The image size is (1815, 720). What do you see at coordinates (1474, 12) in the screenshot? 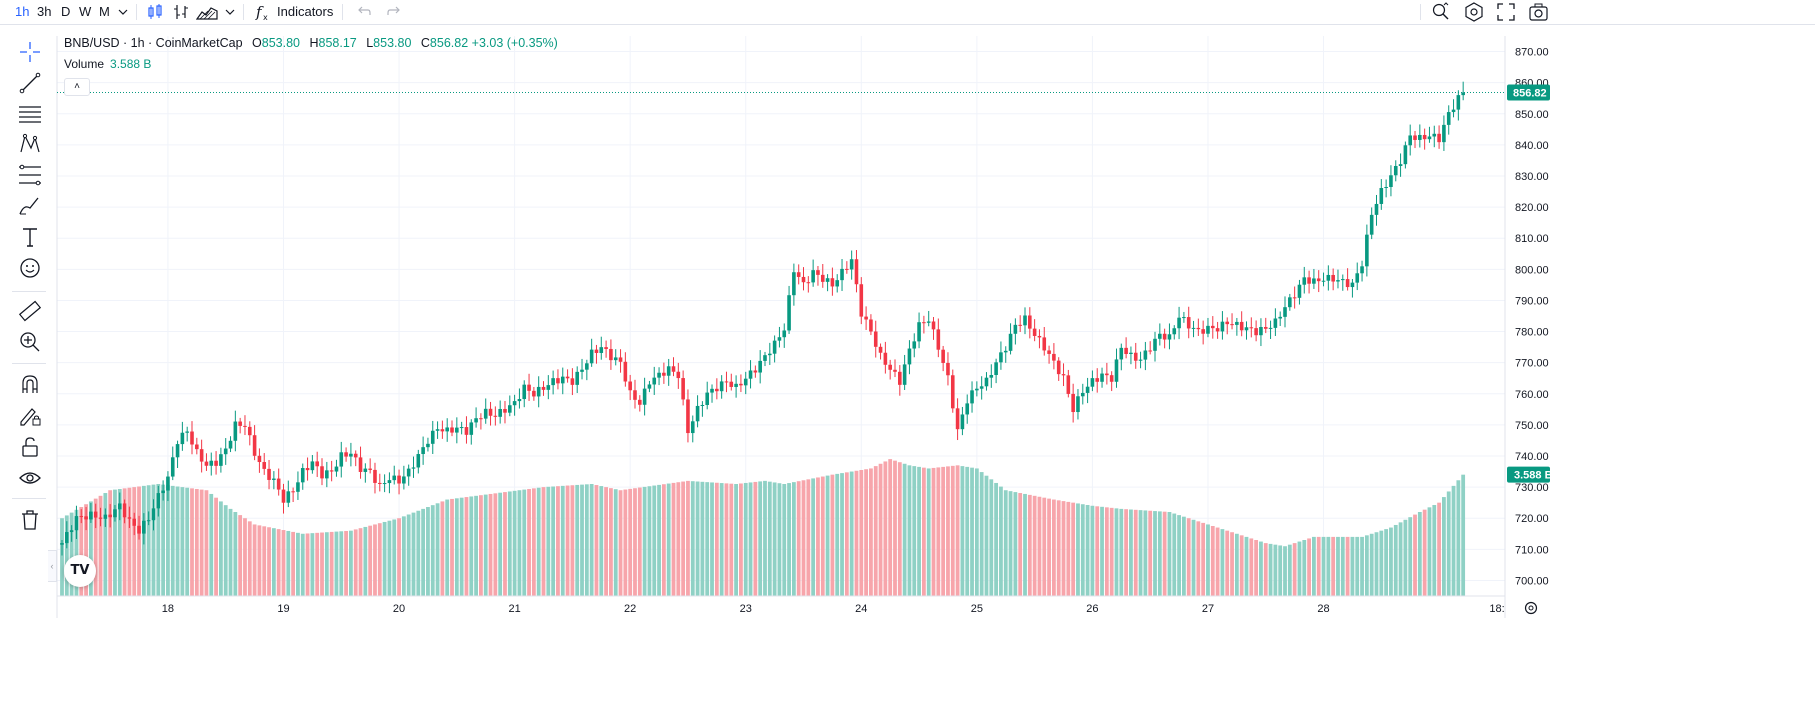
I see `settings-icon` at bounding box center [1474, 12].